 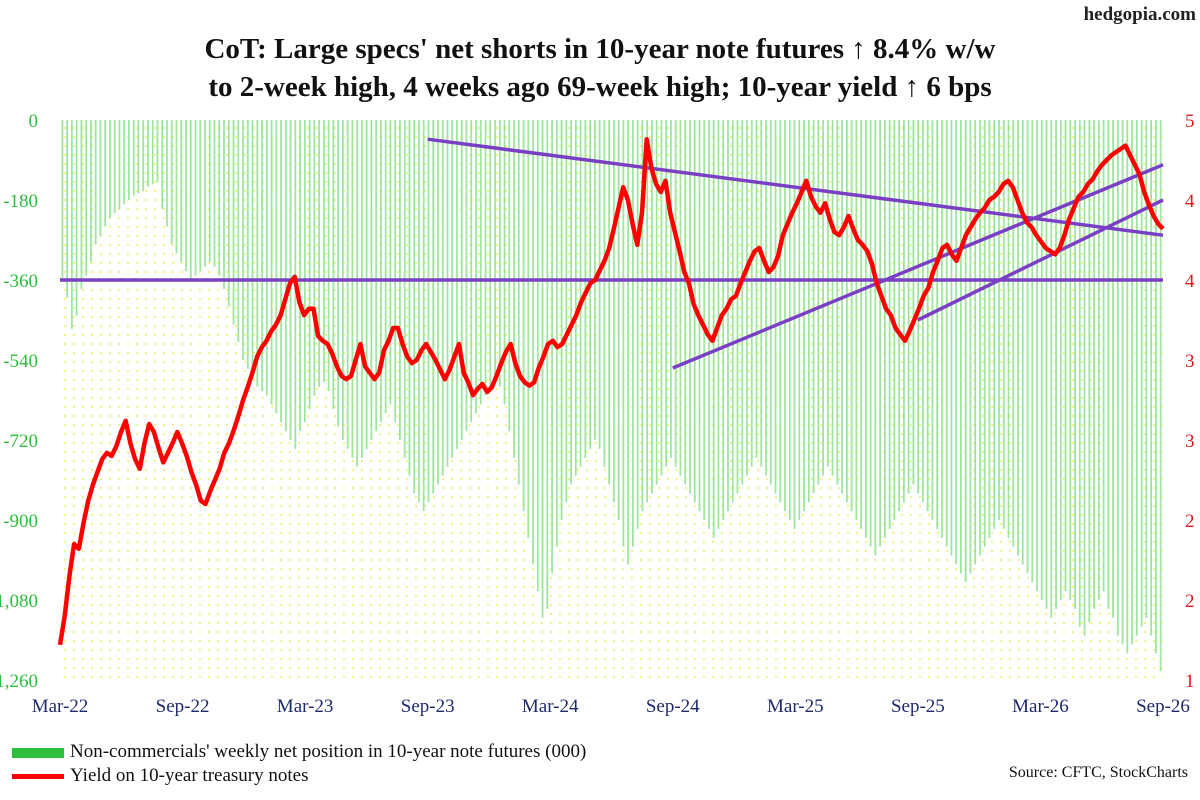 I want to click on x-tick-label: Sep-25, so click(x=918, y=706).